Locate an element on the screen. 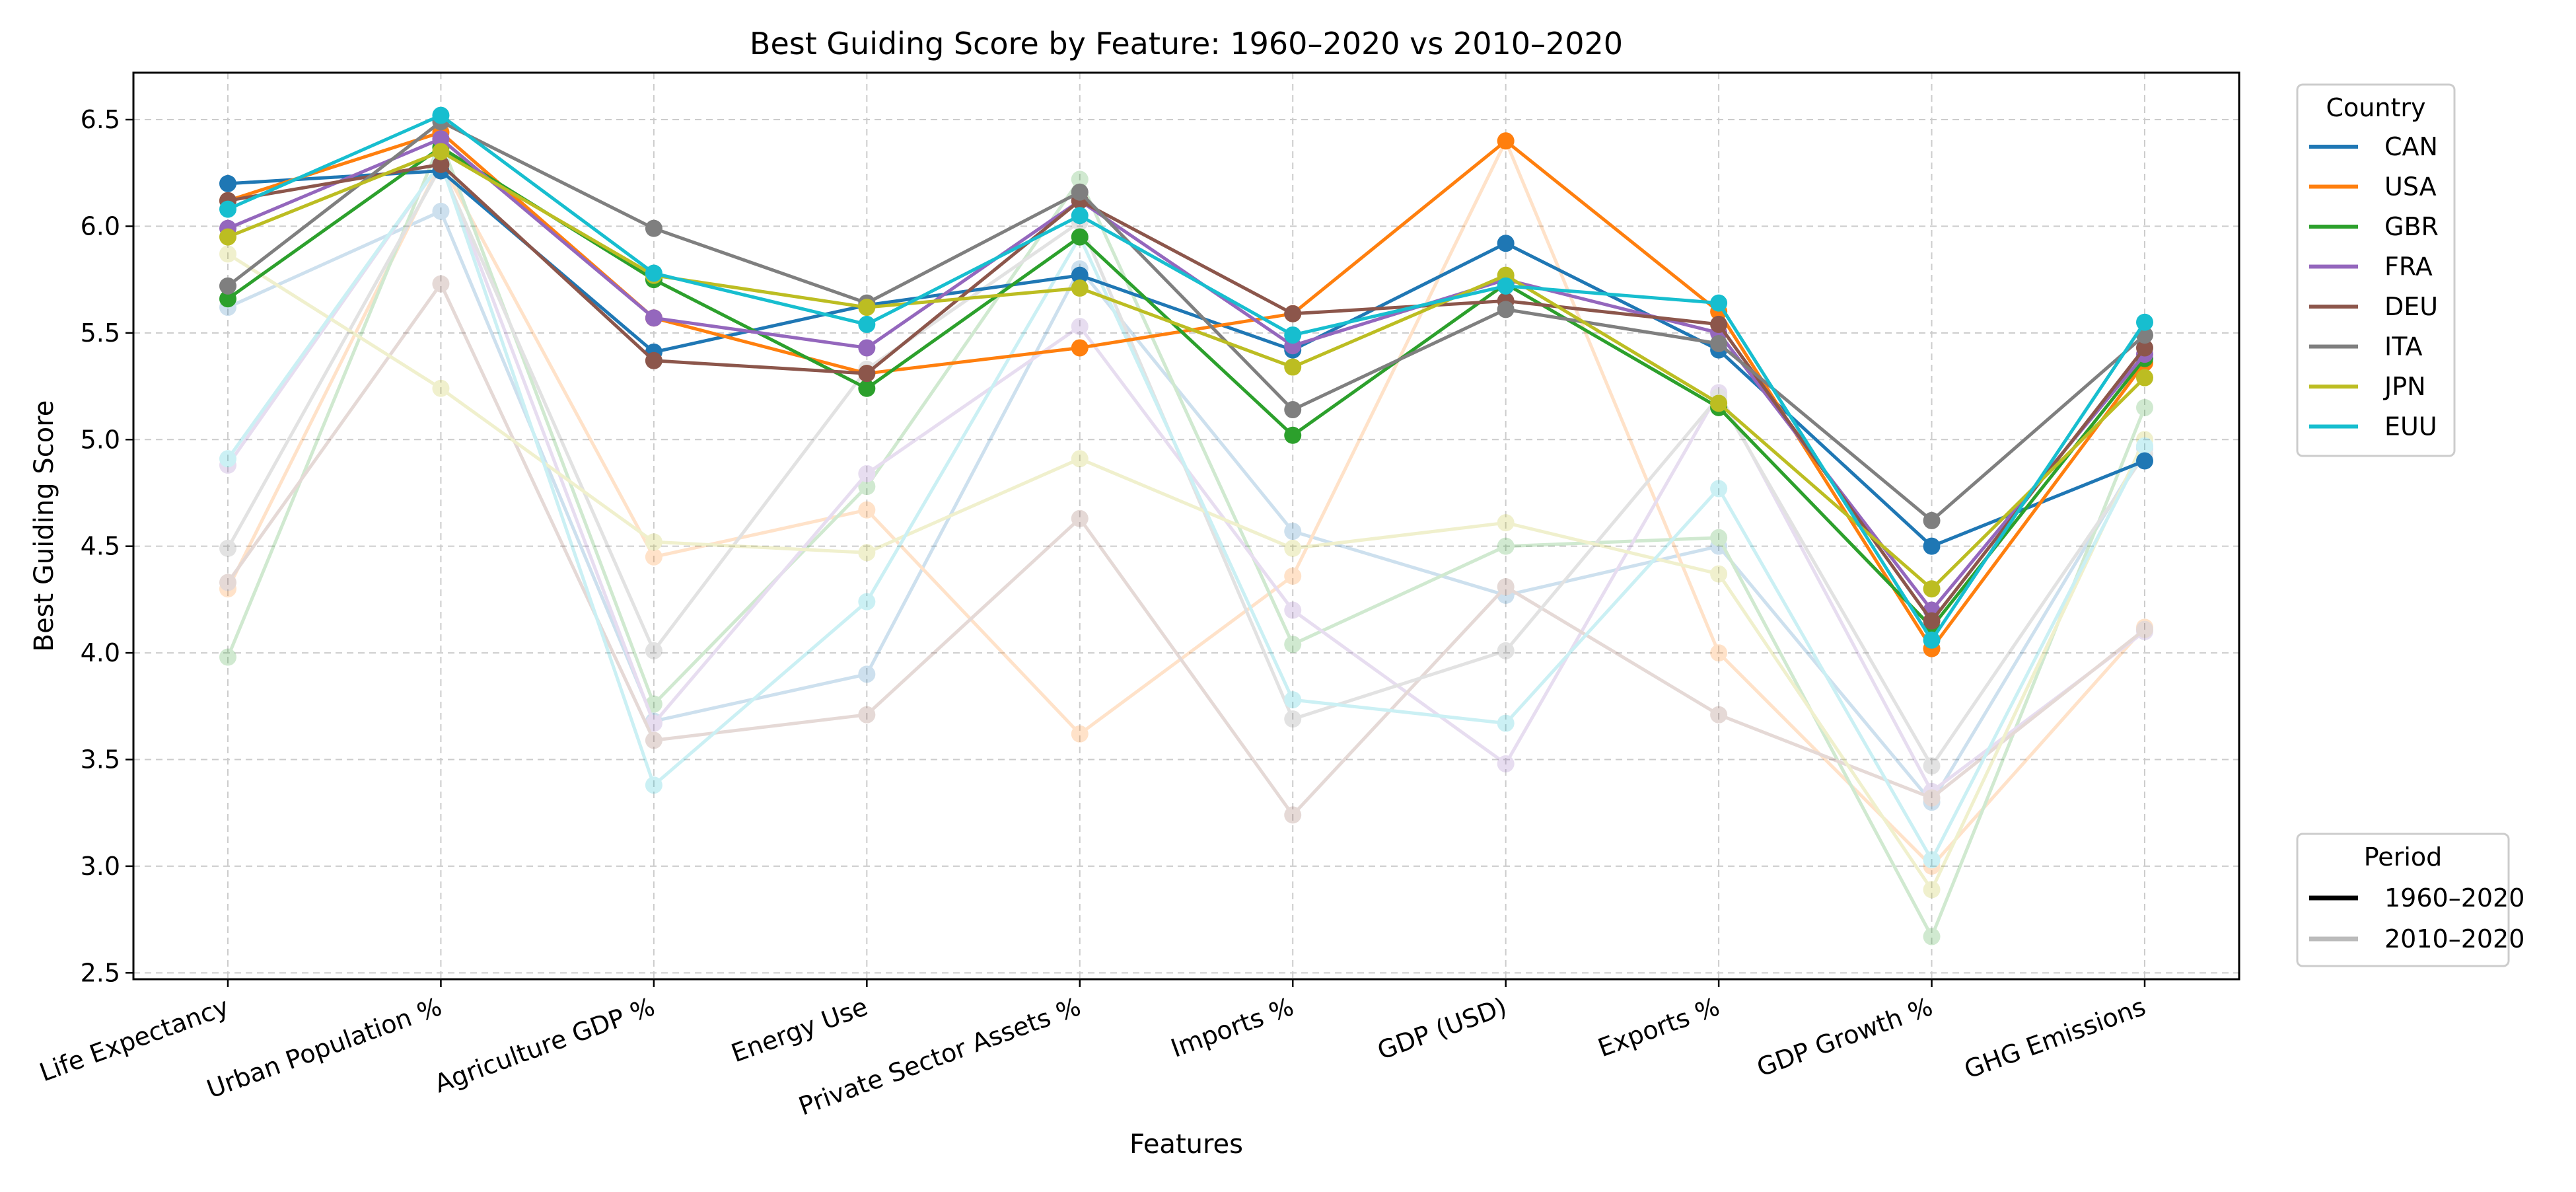 The width and height of the screenshot is (2576, 1192). legend-label-fra: FRA is located at coordinates (2409, 266).